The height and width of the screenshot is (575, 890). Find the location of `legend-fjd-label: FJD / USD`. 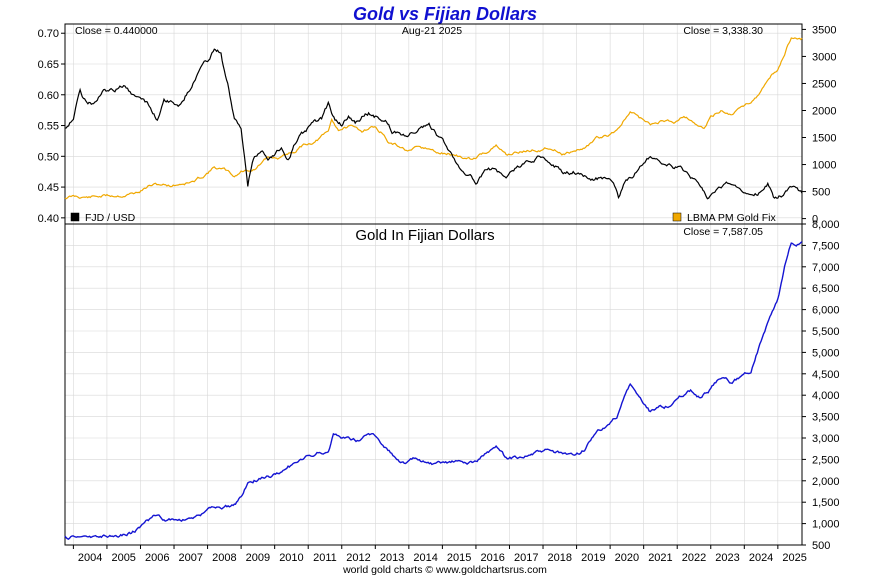

legend-fjd-label: FJD / USD is located at coordinates (110, 218).